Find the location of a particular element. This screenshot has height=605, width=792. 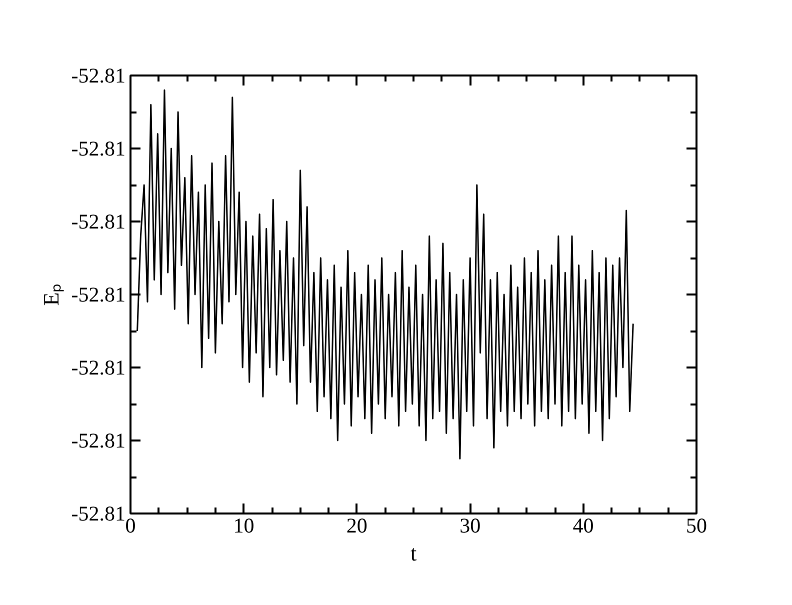

x-tick-label: 30 is located at coordinates (470, 526).